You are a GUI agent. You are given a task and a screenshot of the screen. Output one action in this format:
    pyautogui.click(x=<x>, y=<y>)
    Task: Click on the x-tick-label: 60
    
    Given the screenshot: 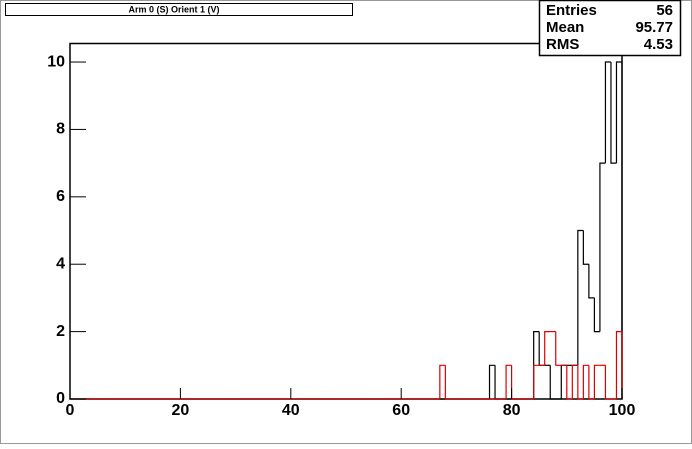 What is the action you would take?
    pyautogui.click(x=401, y=410)
    